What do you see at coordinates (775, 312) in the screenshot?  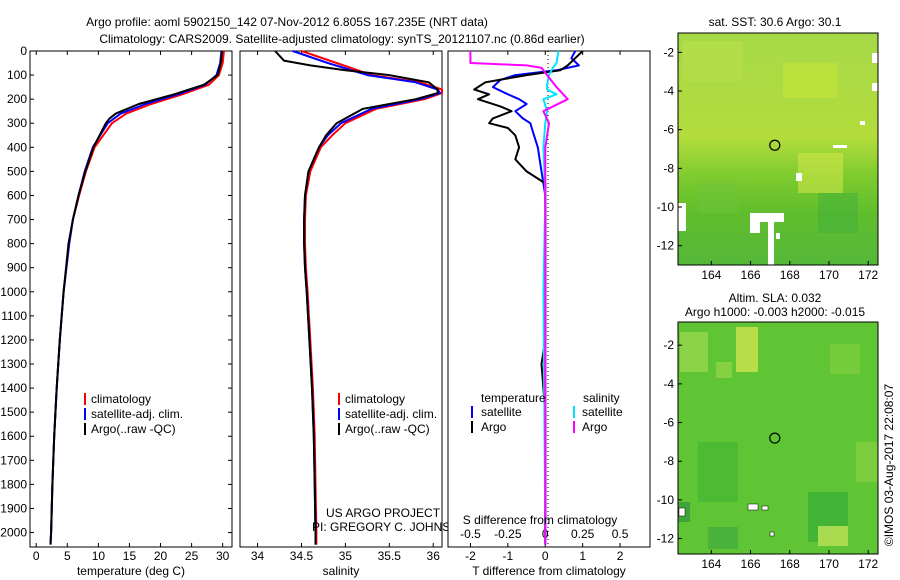 I see `sla-map-title-line2: Argo h1000: -0.003 h2000: -0.015` at bounding box center [775, 312].